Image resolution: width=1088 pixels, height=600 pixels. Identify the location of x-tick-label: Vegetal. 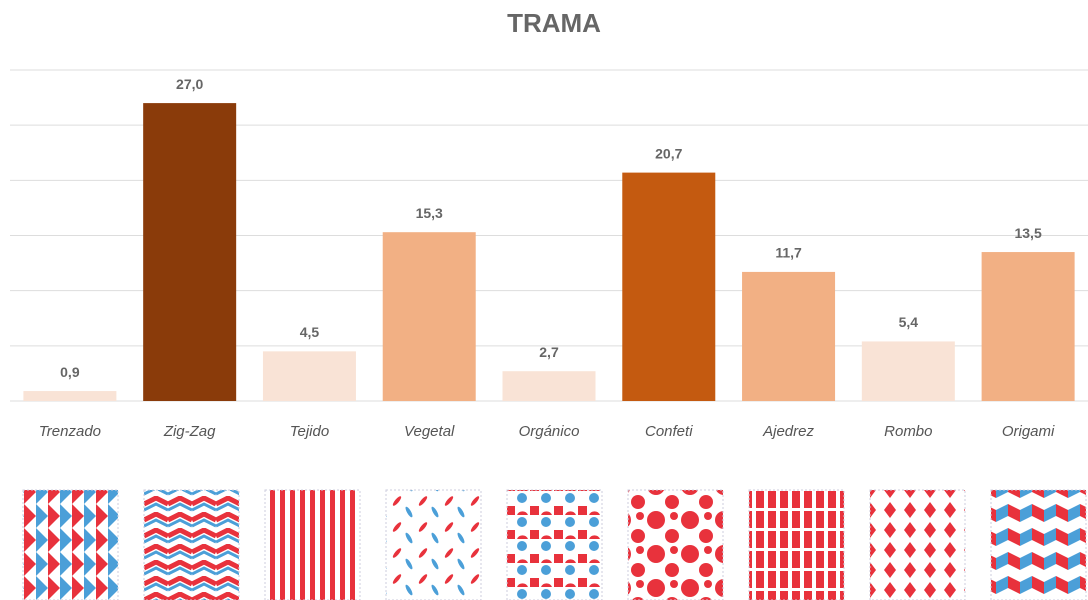
(429, 431).